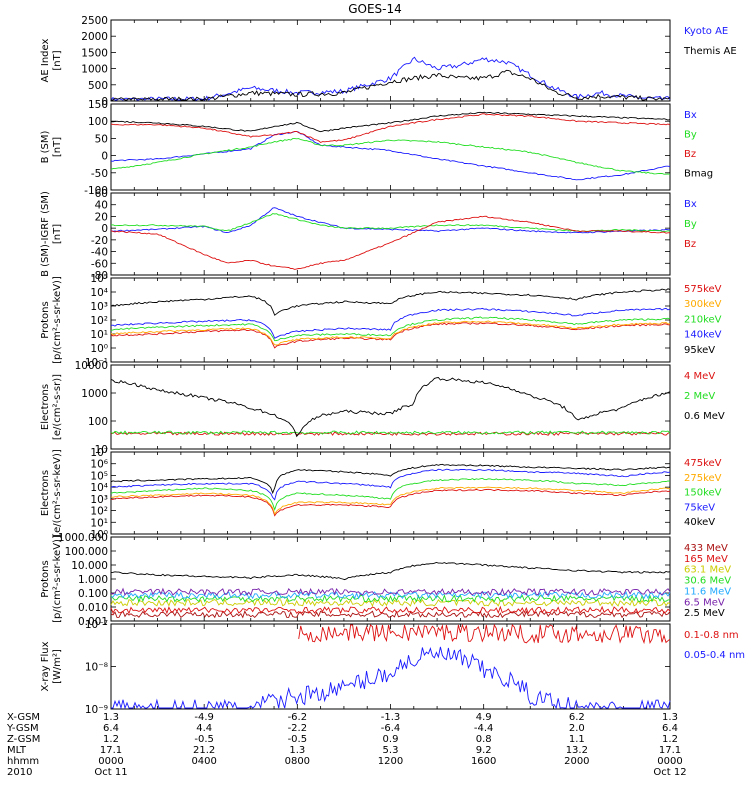 This screenshot has height=804, width=750. Describe the element at coordinates (699, 507) in the screenshot. I see `legend-entry: 75keV` at that location.